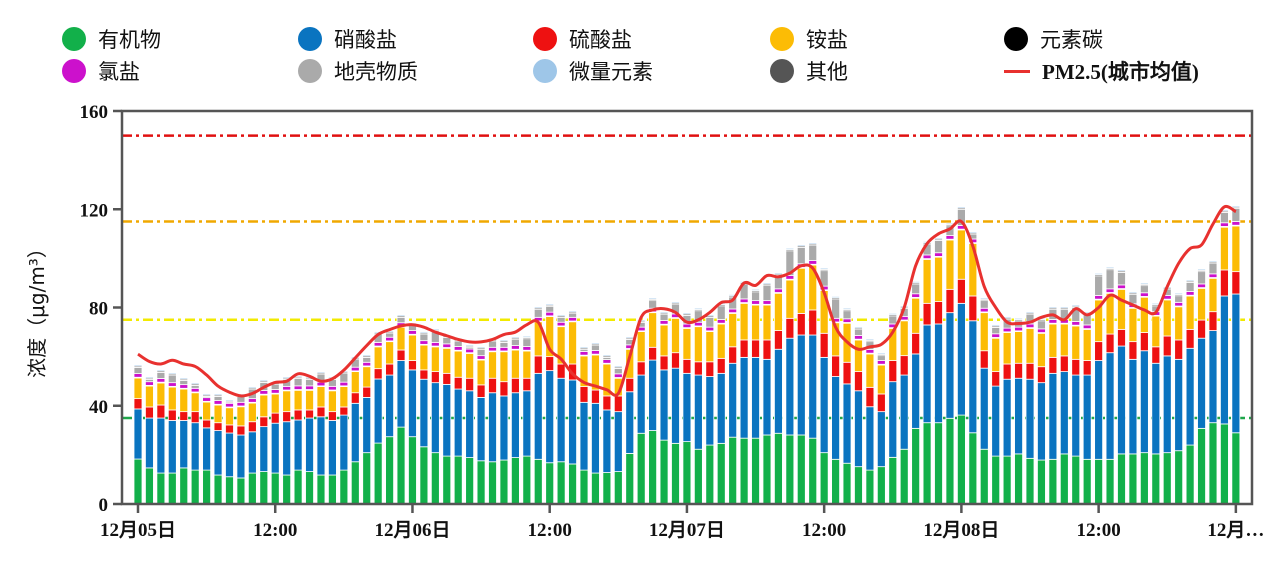  Describe the element at coordinates (365, 40) in the screenshot. I see `legend-label: 硝酸盐` at that location.